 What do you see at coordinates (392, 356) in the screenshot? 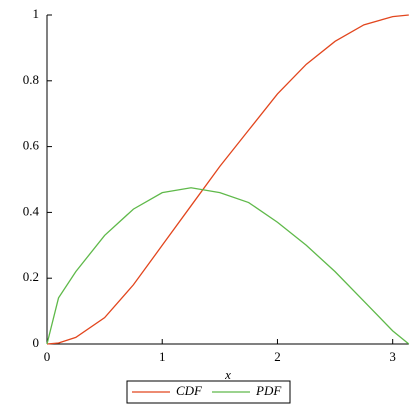
I see `x-tick-label: 3` at bounding box center [392, 356].